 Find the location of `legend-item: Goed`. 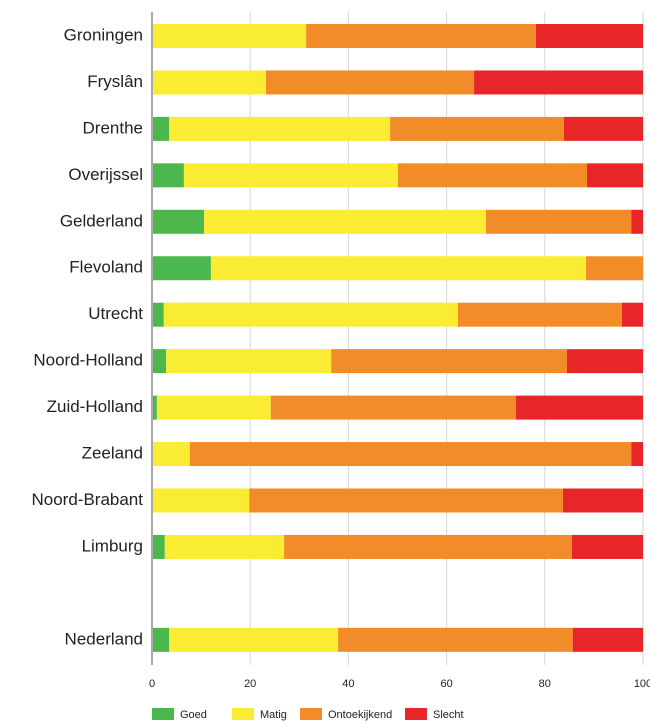

legend-item: Goed is located at coordinates (179, 714).